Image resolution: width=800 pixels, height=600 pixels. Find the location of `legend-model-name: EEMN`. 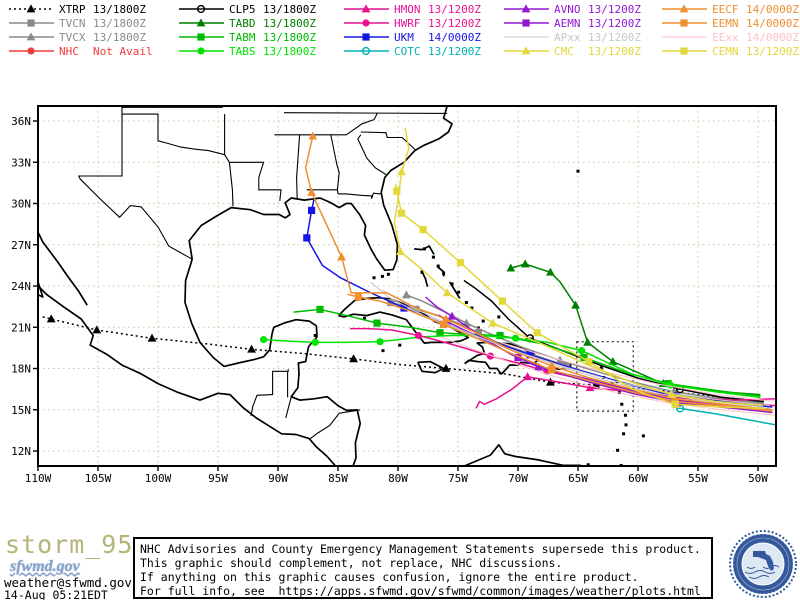

legend-model-name: EEMN is located at coordinates (725, 23).